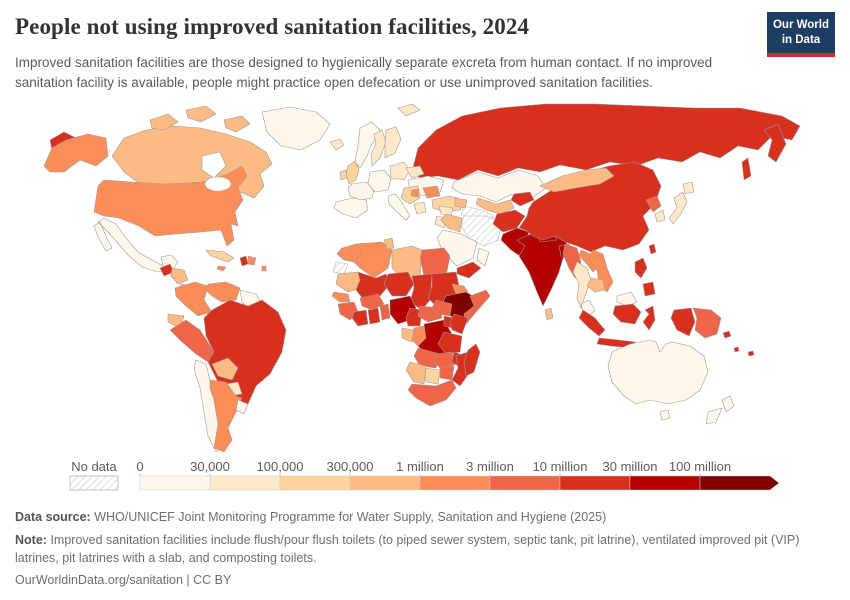  What do you see at coordinates (431, 192) in the screenshot?
I see `region-romania: Romania` at bounding box center [431, 192].